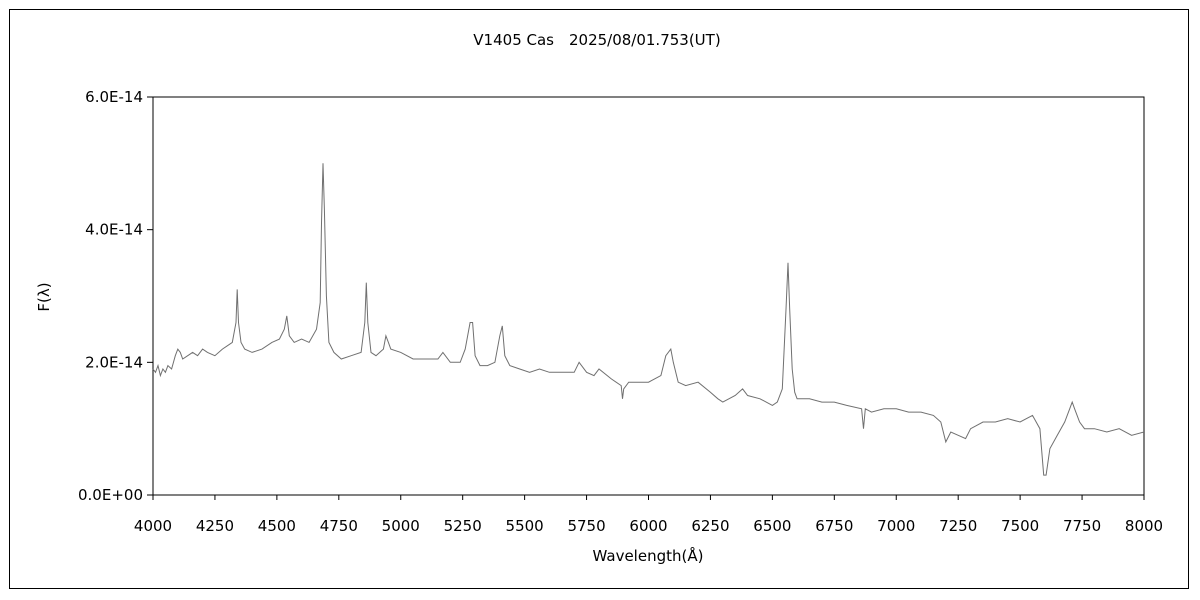 The image size is (1200, 600). Describe the element at coordinates (463, 526) in the screenshot. I see `x-tick-label: 5250` at that location.